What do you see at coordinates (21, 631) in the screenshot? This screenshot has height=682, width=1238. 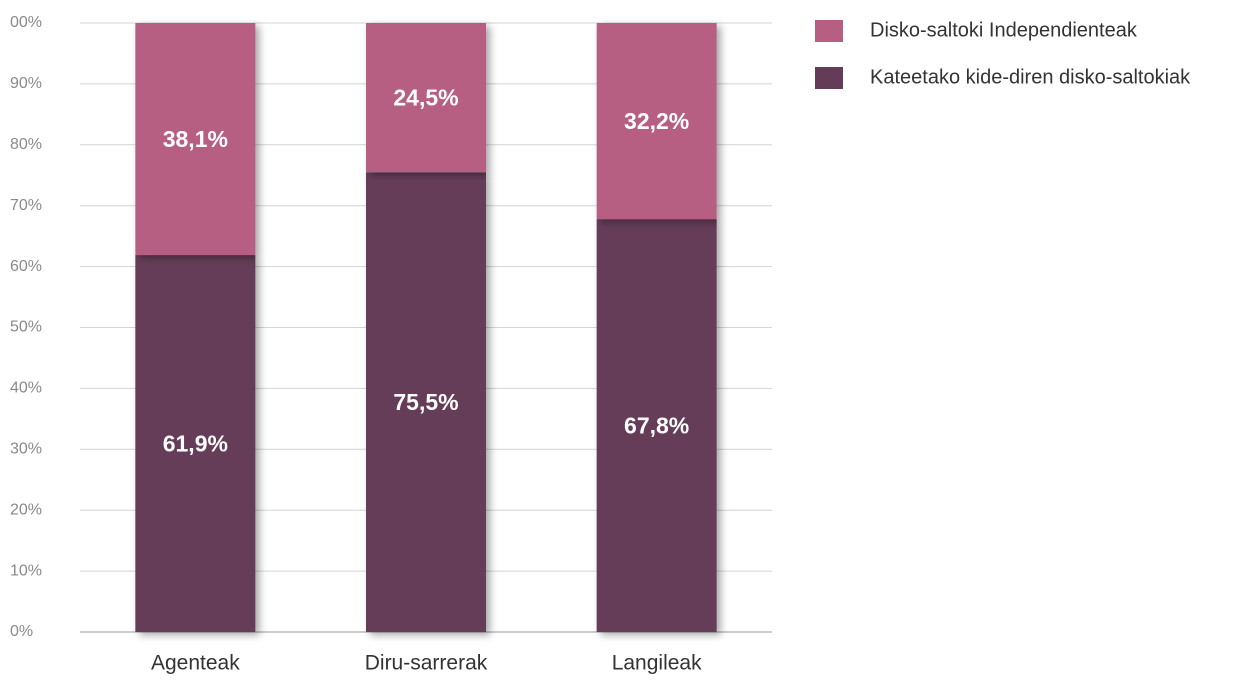 I see `y-tick-label: 0%` at bounding box center [21, 631].